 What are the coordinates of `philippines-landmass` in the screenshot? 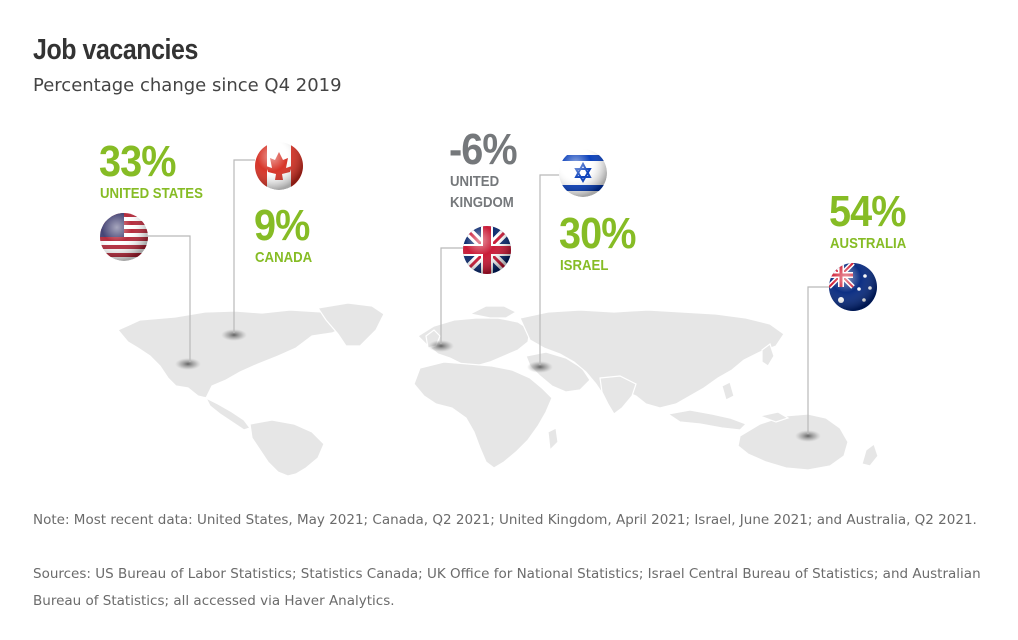 It's located at (728, 391).